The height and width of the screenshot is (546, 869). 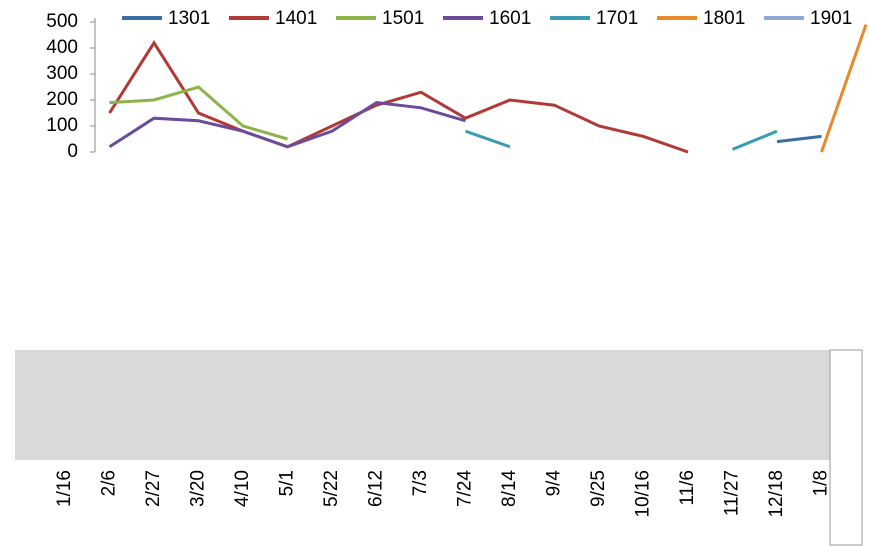 I want to click on y-tick-label: 0, so click(x=72, y=151).